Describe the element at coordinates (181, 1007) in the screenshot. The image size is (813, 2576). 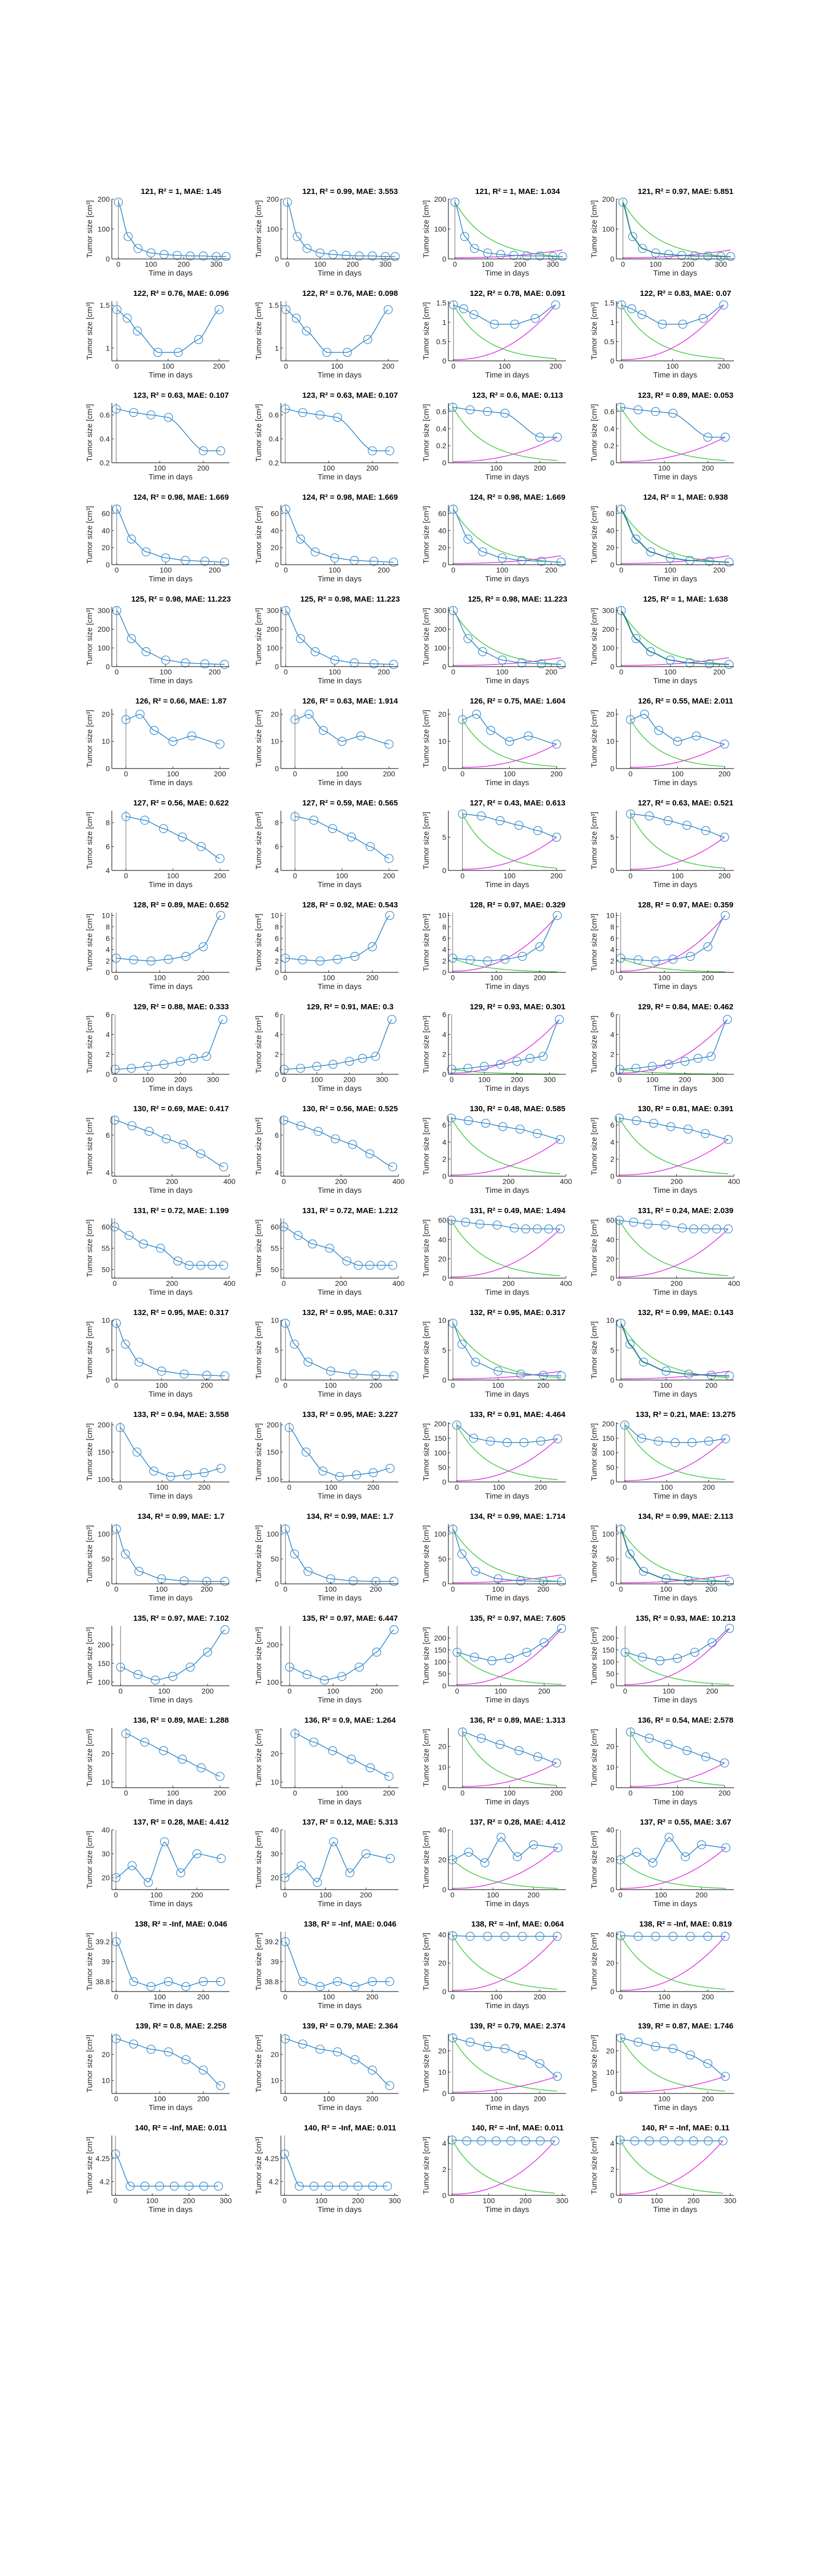
I see `panel-title: 129, R² = 0.88, MAE: 0.333` at that location.